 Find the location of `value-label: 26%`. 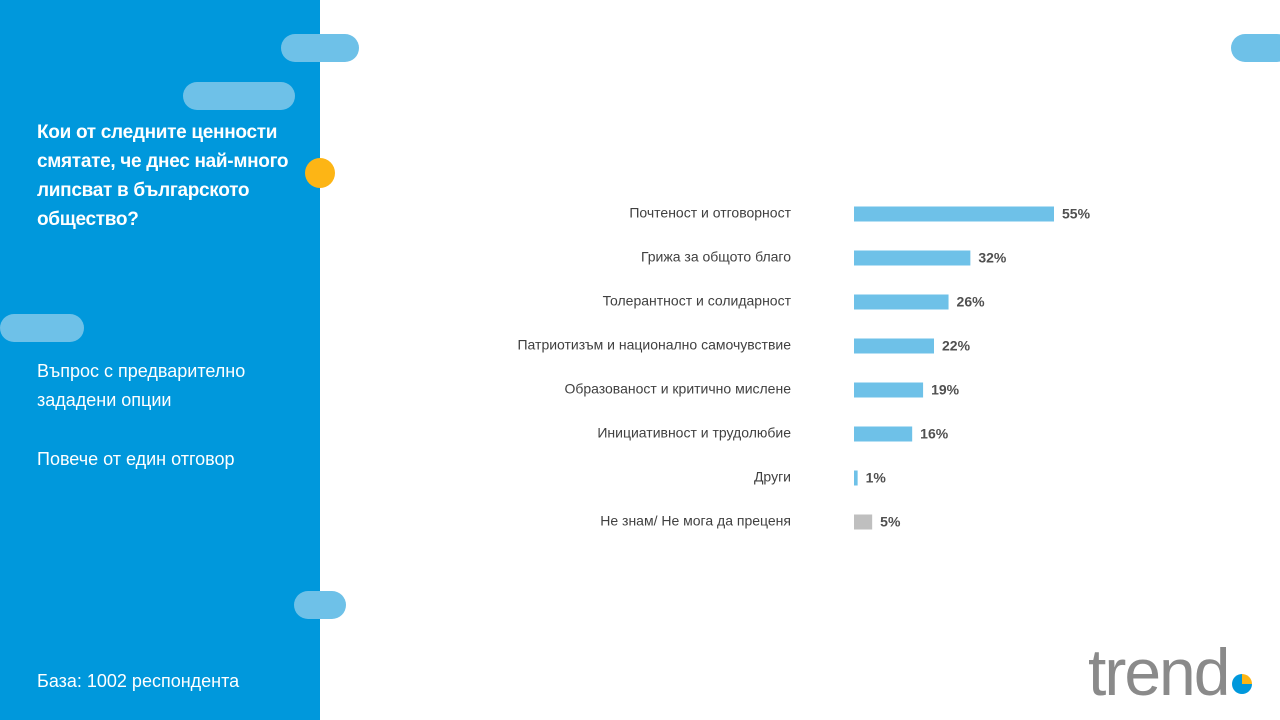

value-label: 26% is located at coordinates (971, 302).